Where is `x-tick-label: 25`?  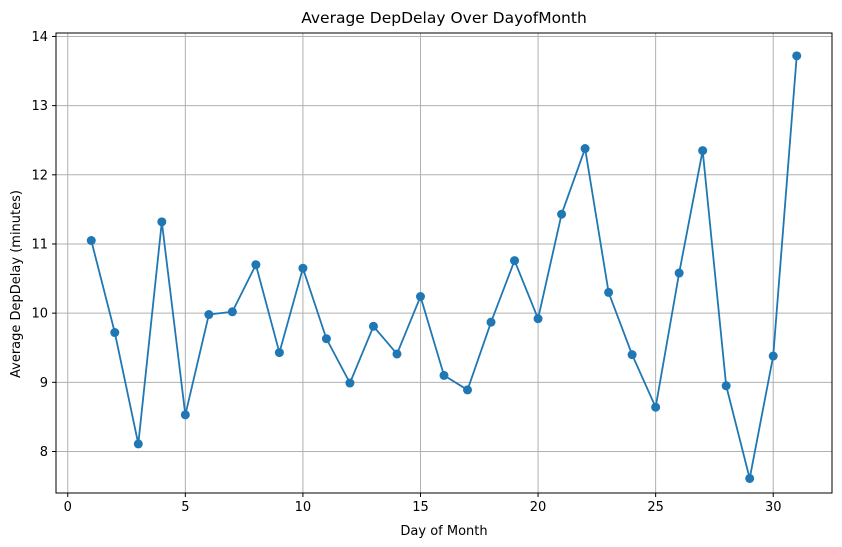 x-tick-label: 25 is located at coordinates (655, 507).